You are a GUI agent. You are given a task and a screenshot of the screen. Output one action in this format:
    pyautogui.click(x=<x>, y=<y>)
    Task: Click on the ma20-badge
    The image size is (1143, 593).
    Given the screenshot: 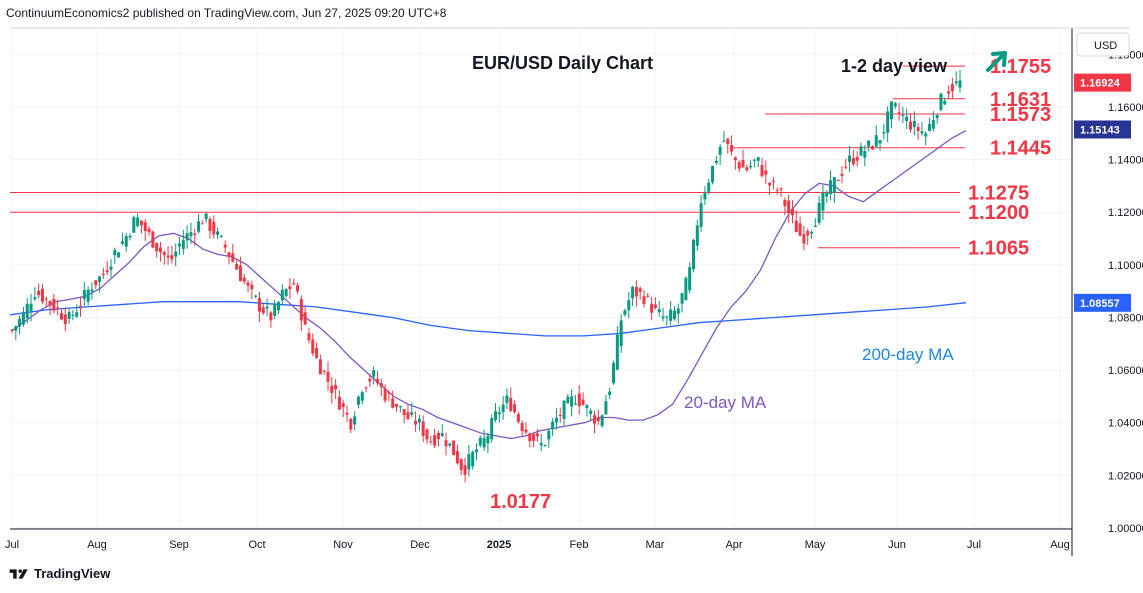 What is the action you would take?
    pyautogui.click(x=1102, y=129)
    